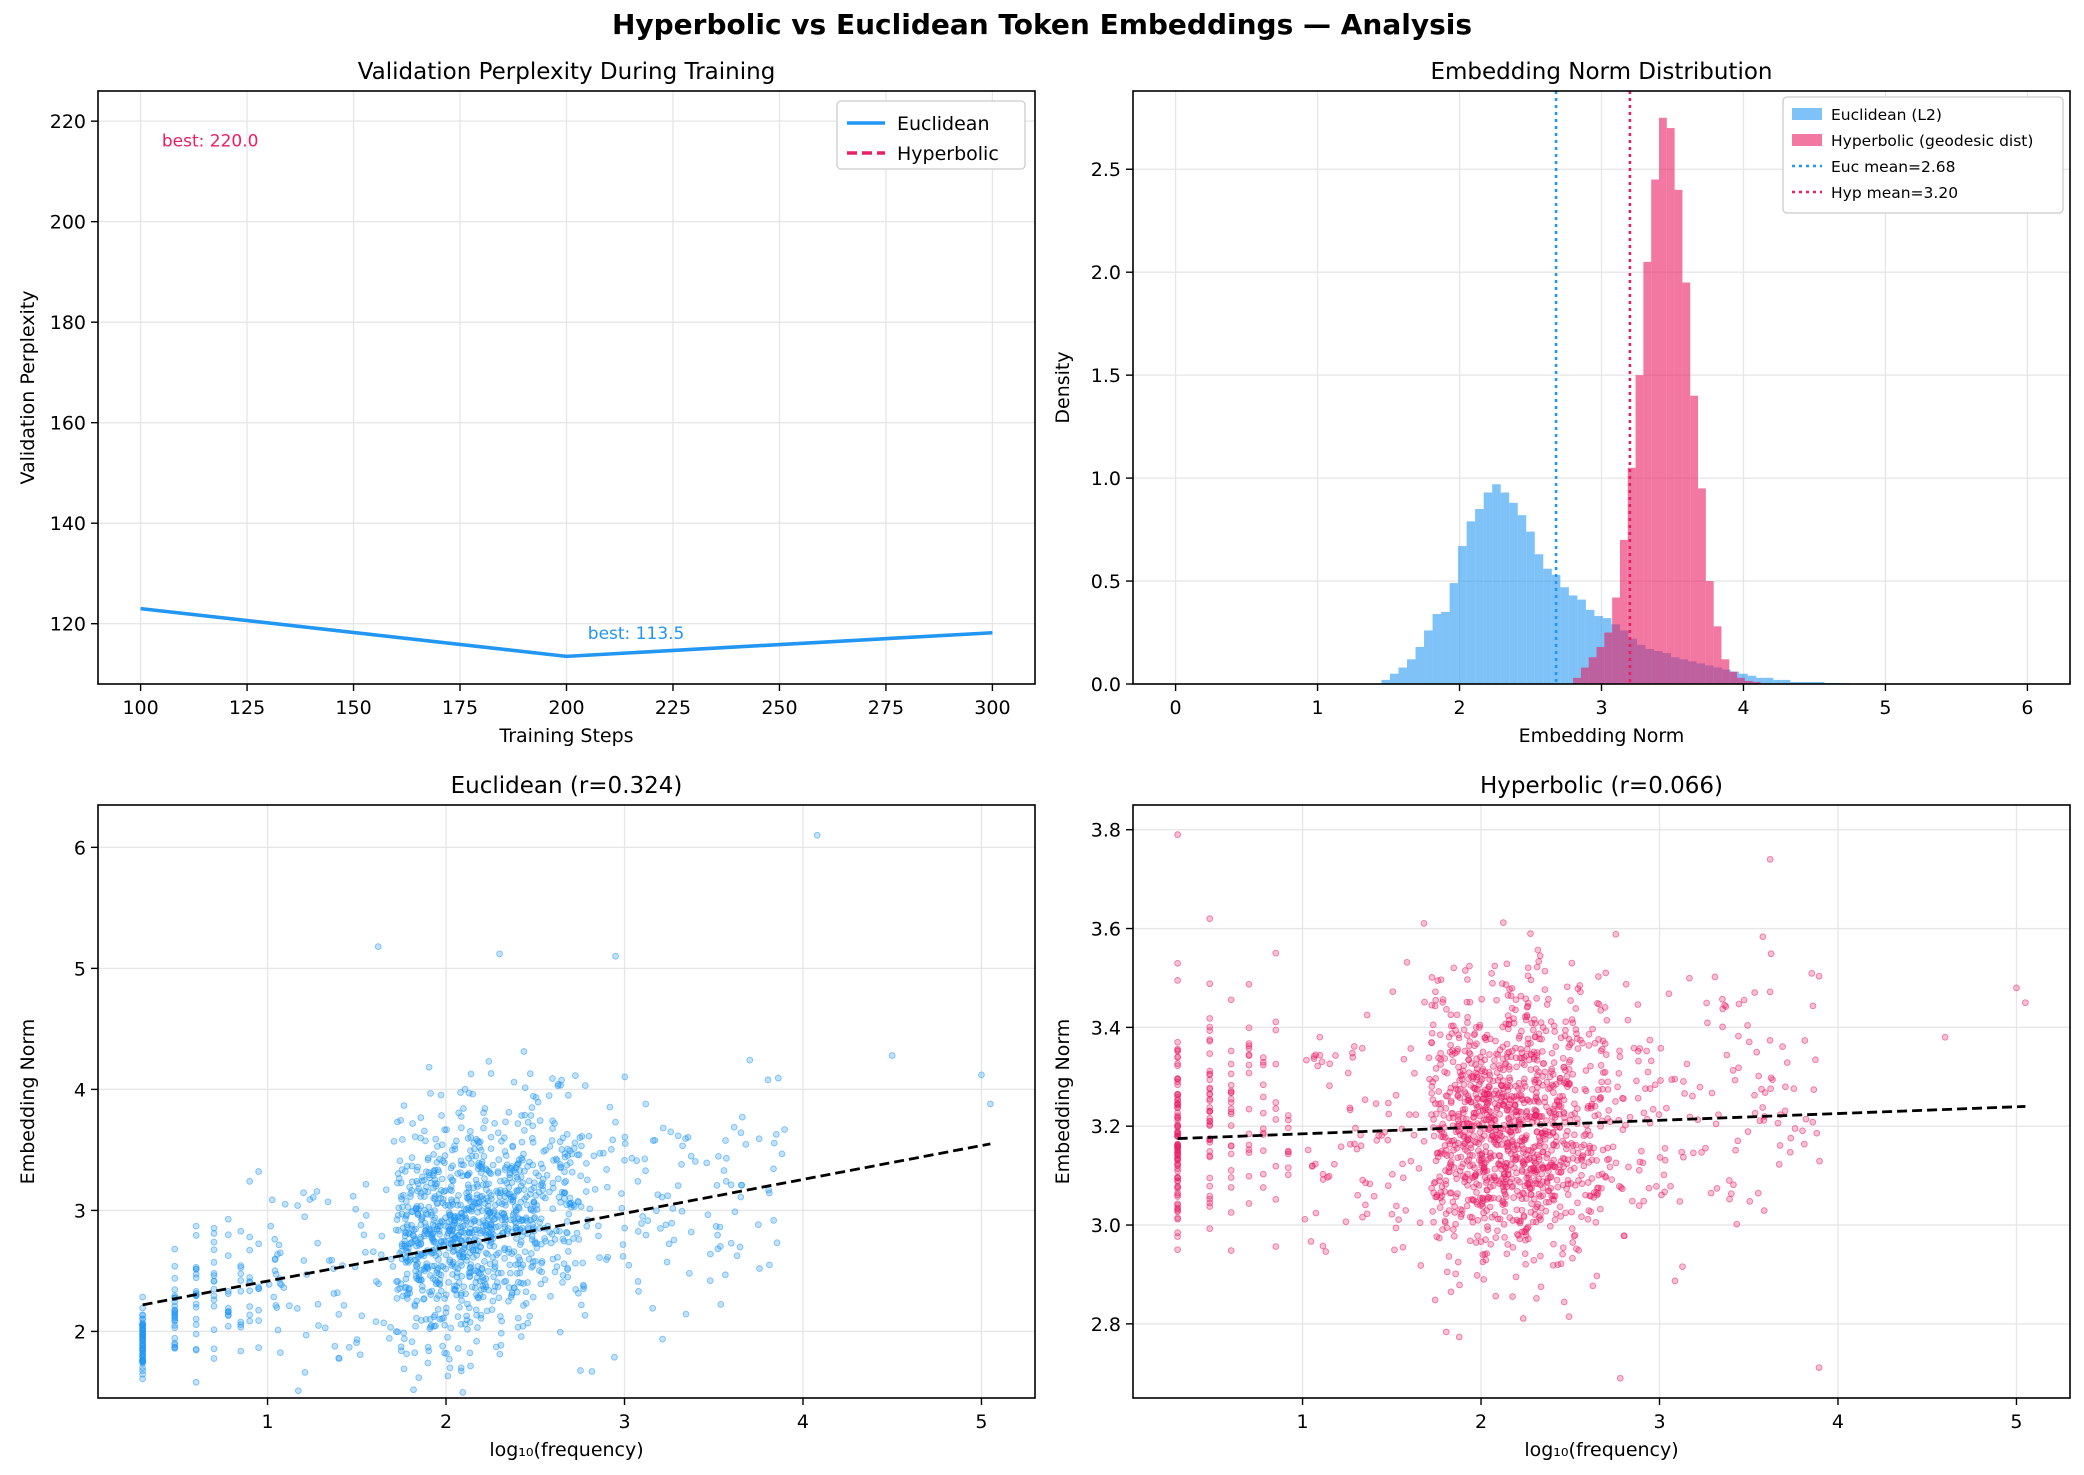 The width and height of the screenshot is (2084, 1475). What do you see at coordinates (1893, 167) in the screenshot?
I see `legend-label: Euc mean=2.68` at bounding box center [1893, 167].